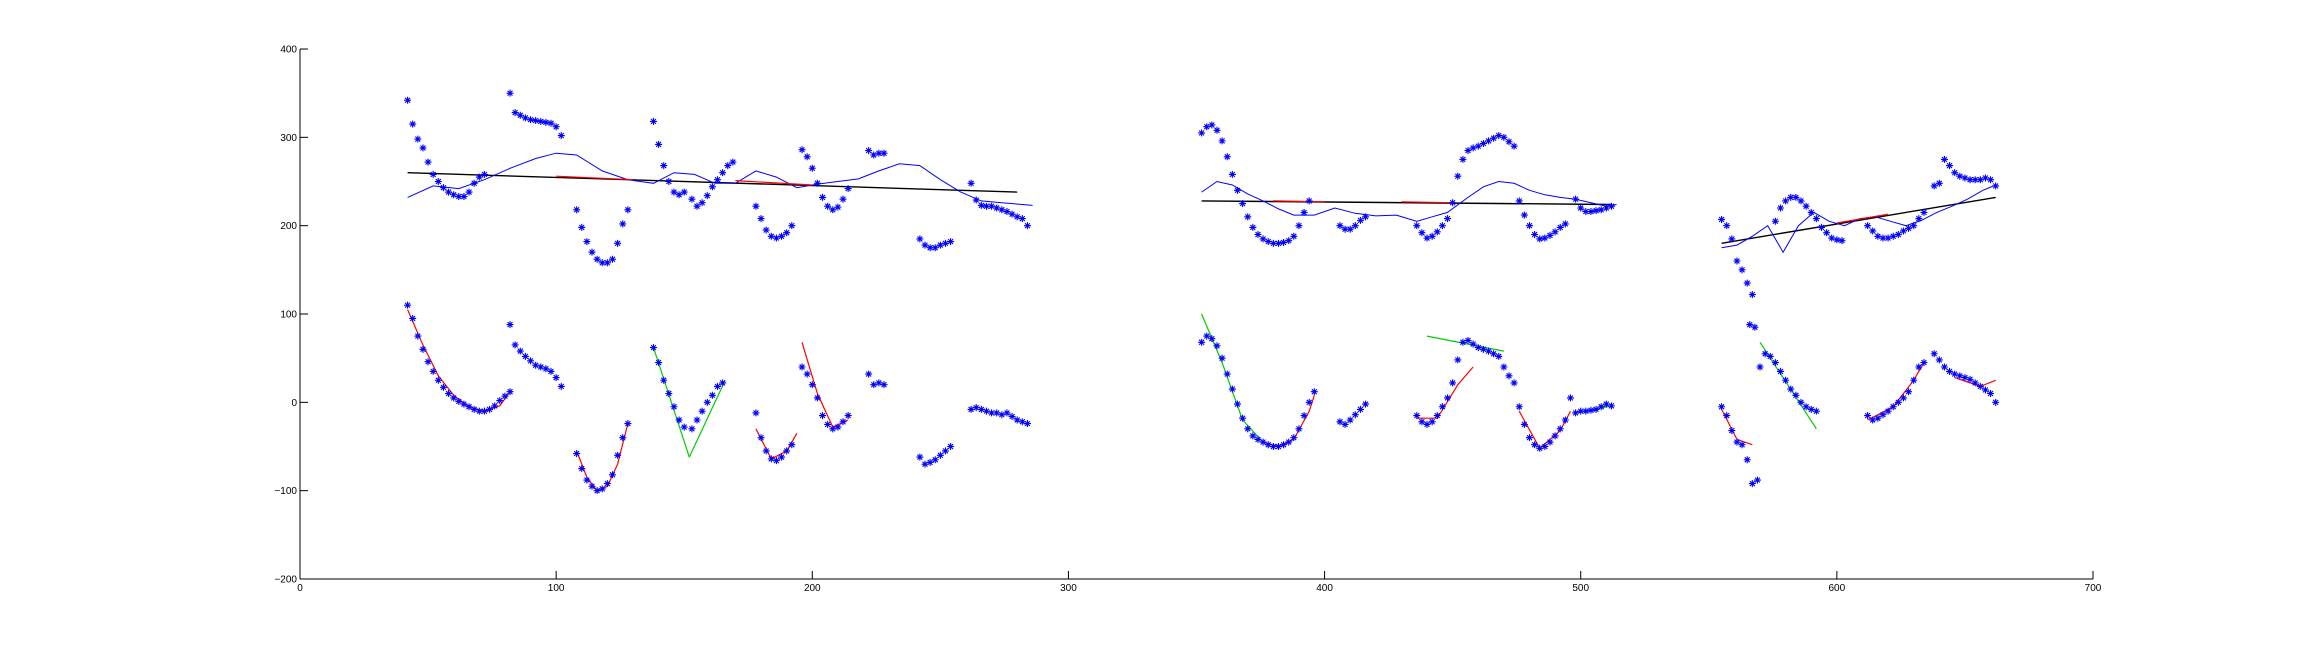  Describe the element at coordinates (1324, 588) in the screenshot. I see `x-tick-label: 400` at that location.